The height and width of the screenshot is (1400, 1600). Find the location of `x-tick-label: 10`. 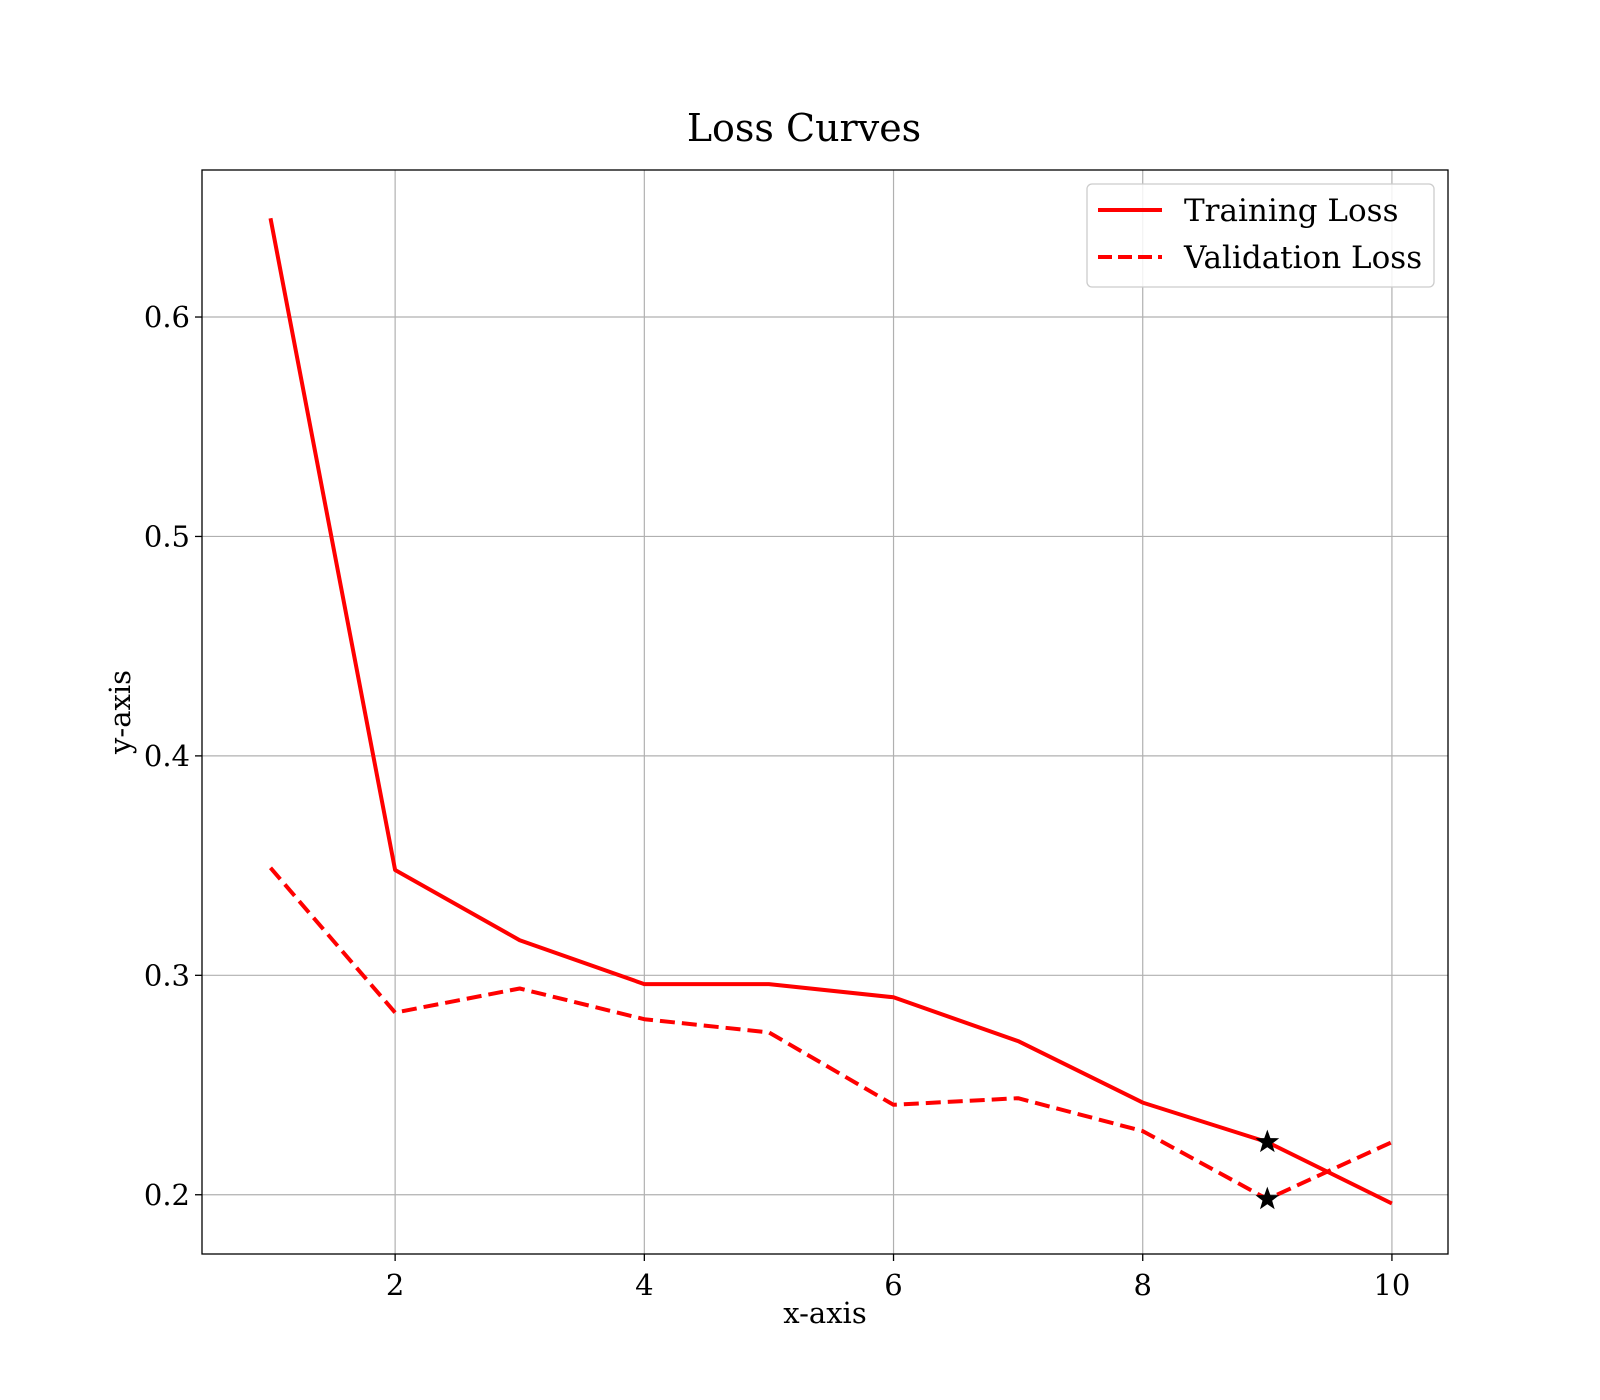

x-tick-label: 10 is located at coordinates (1391, 1285).